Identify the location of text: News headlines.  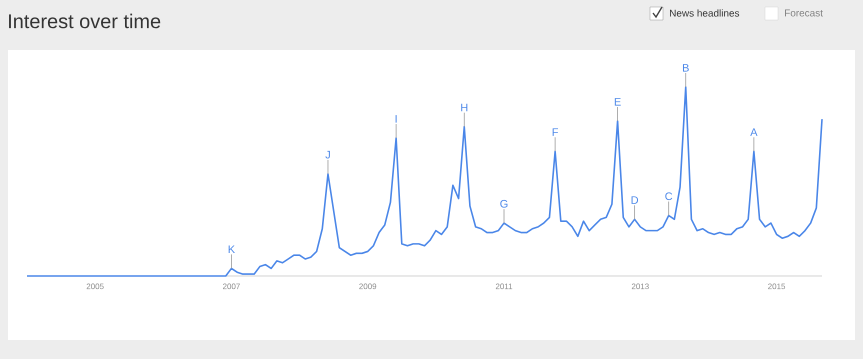
(705, 13).